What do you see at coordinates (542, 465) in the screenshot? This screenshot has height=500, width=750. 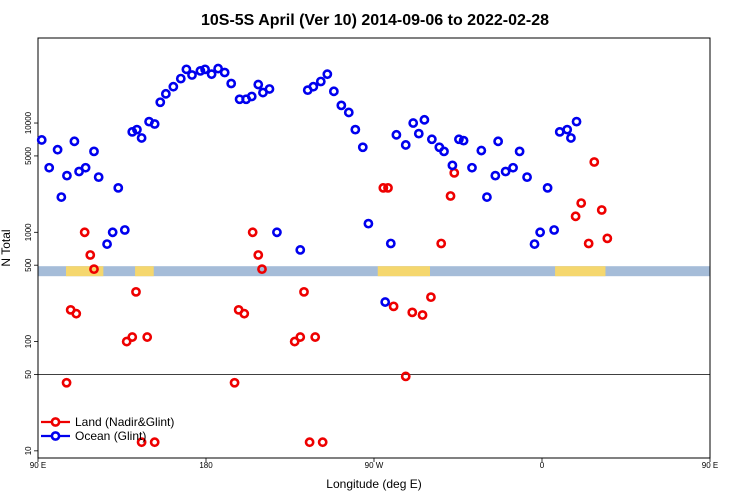 I see `x-tick-label: 0` at bounding box center [542, 465].